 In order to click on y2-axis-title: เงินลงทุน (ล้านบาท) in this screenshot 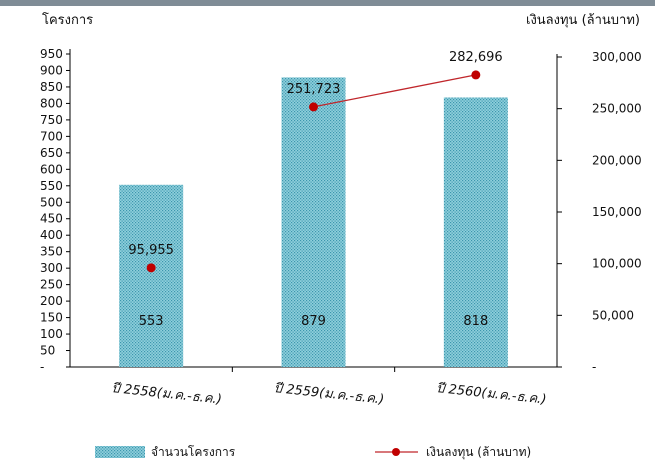, I will do `click(583, 20)`.